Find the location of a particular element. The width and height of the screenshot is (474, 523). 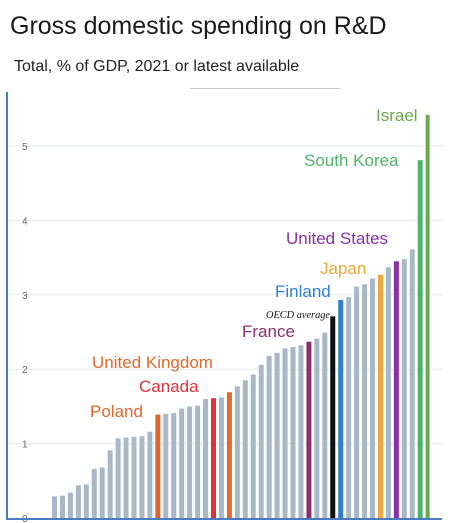

bar-label-united-states: United States is located at coordinates (337, 238).